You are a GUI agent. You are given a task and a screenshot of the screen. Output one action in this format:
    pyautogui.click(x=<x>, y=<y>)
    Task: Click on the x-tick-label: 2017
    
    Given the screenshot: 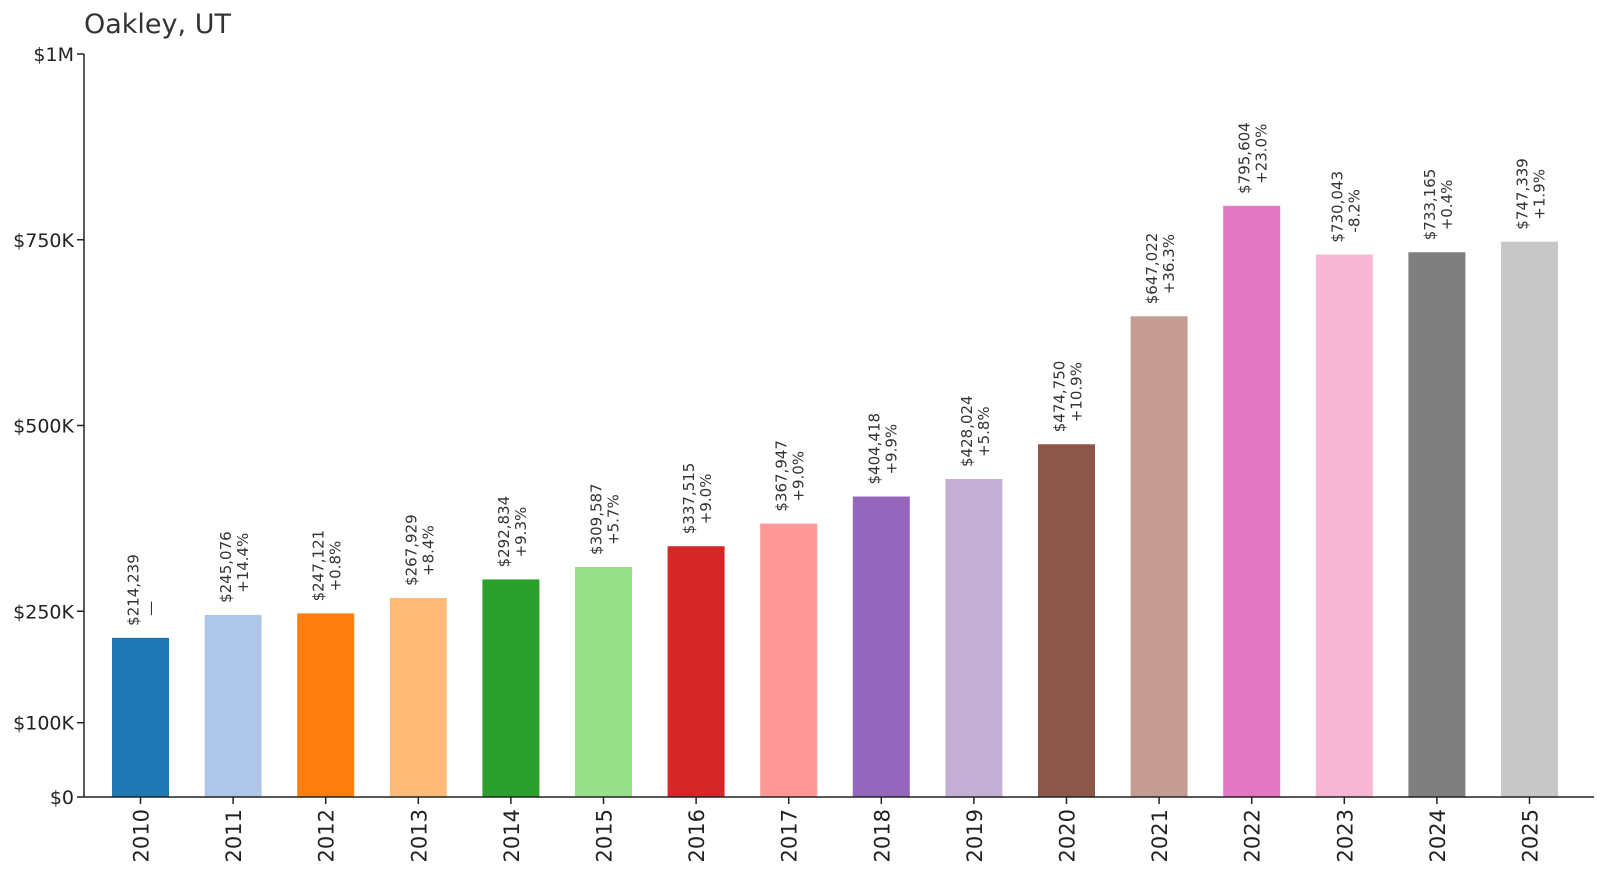 What is the action you would take?
    pyautogui.click(x=790, y=835)
    